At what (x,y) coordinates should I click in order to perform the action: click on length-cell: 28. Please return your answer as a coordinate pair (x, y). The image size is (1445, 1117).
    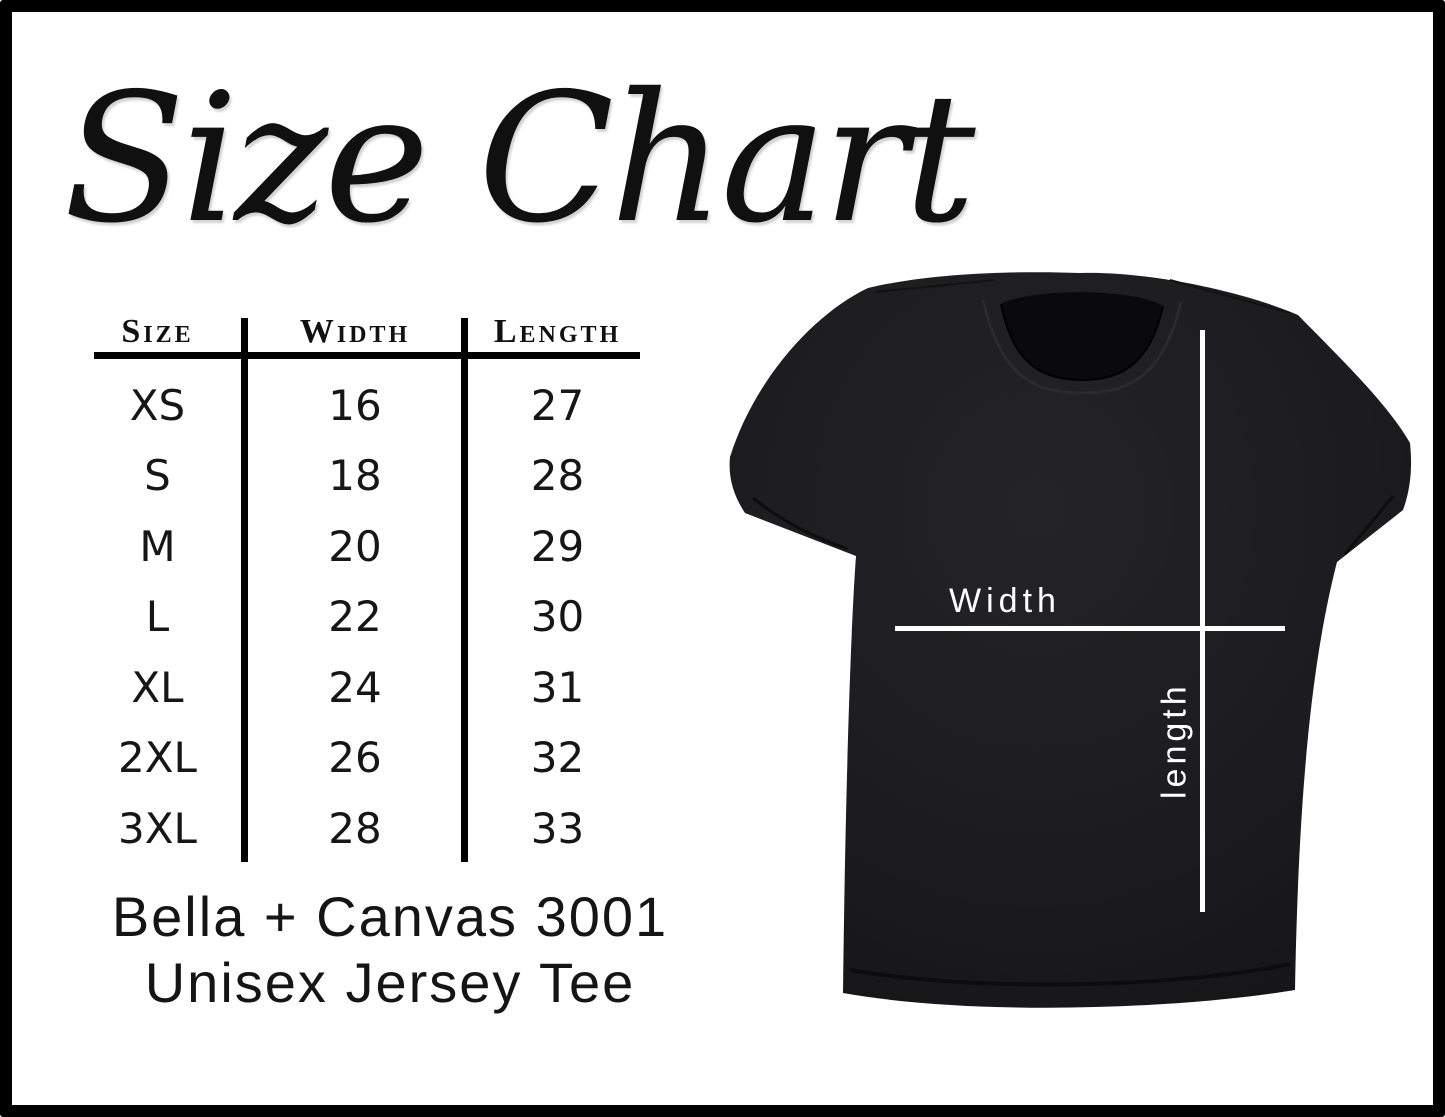
    Looking at the image, I should click on (557, 476).